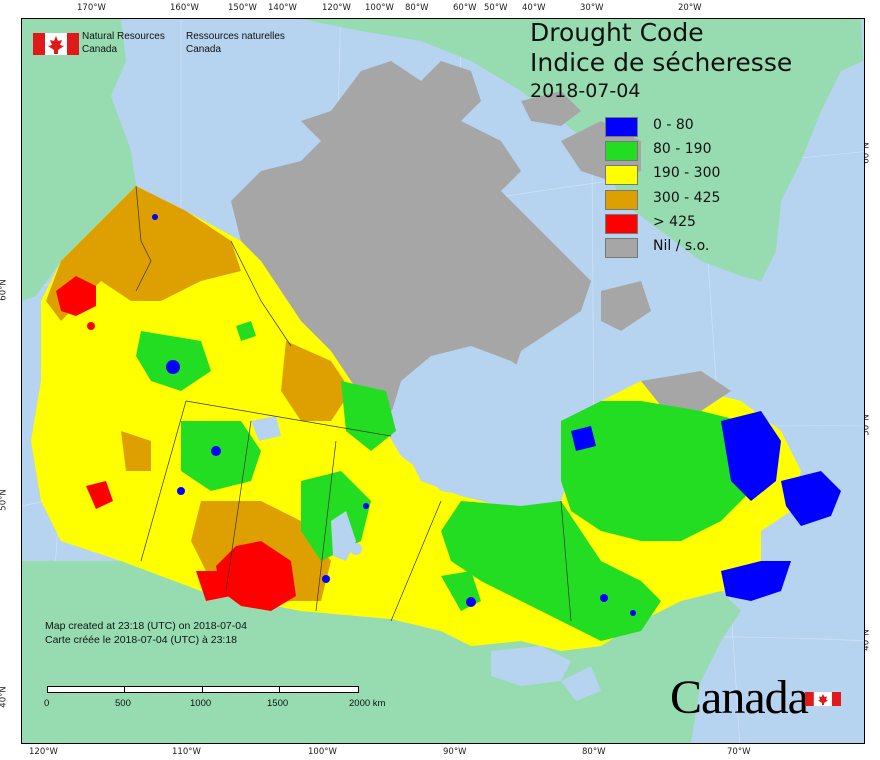 The image size is (880, 760). What do you see at coordinates (681, 245) in the screenshot?
I see `legend-label: Nil / s.o.` at bounding box center [681, 245].